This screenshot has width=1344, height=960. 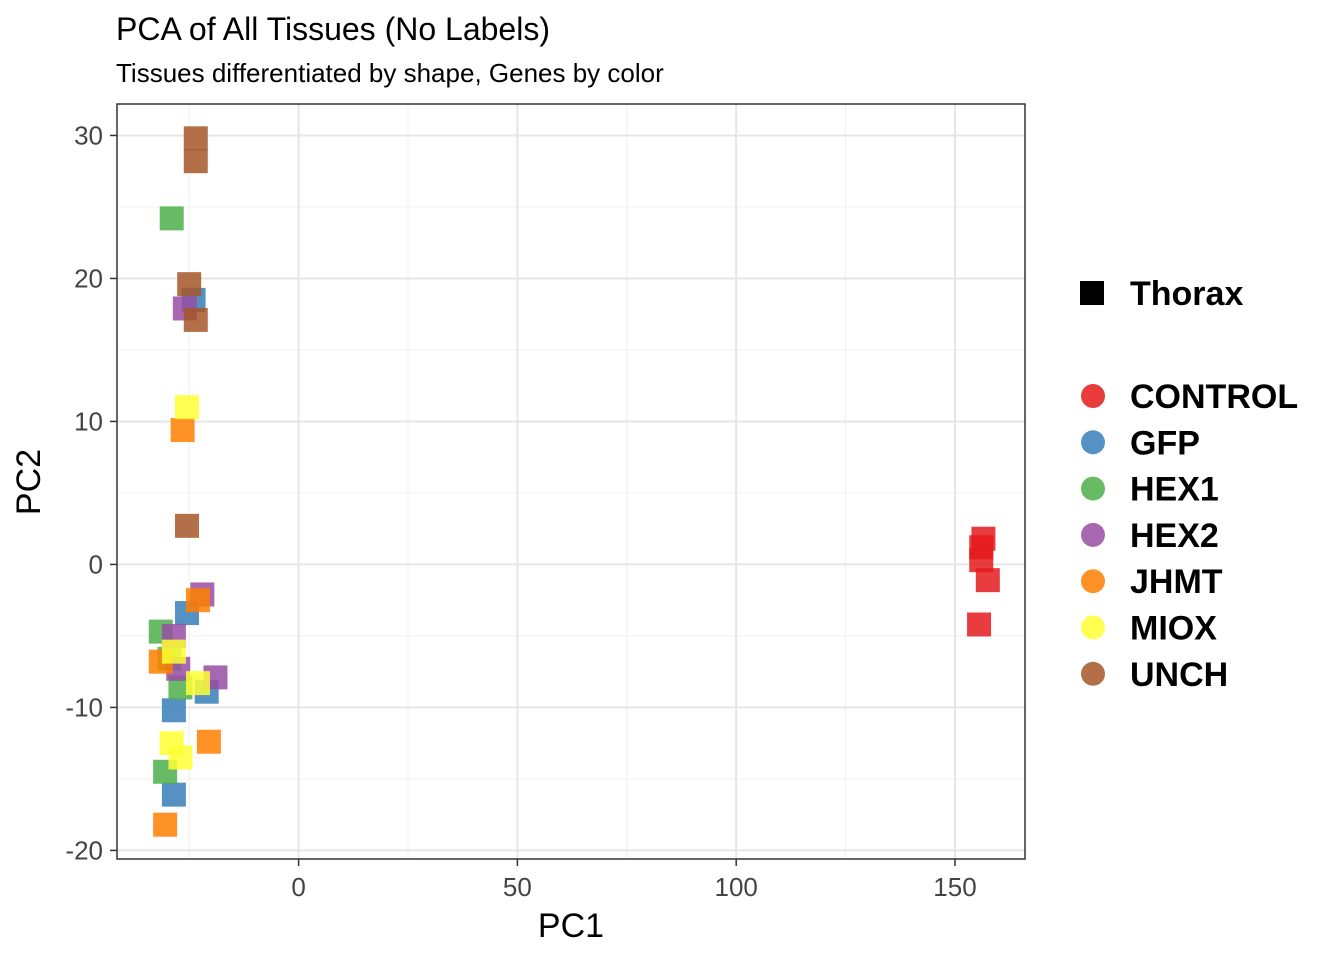 I want to click on legend-label-thorax: Thorax, so click(x=1186, y=294).